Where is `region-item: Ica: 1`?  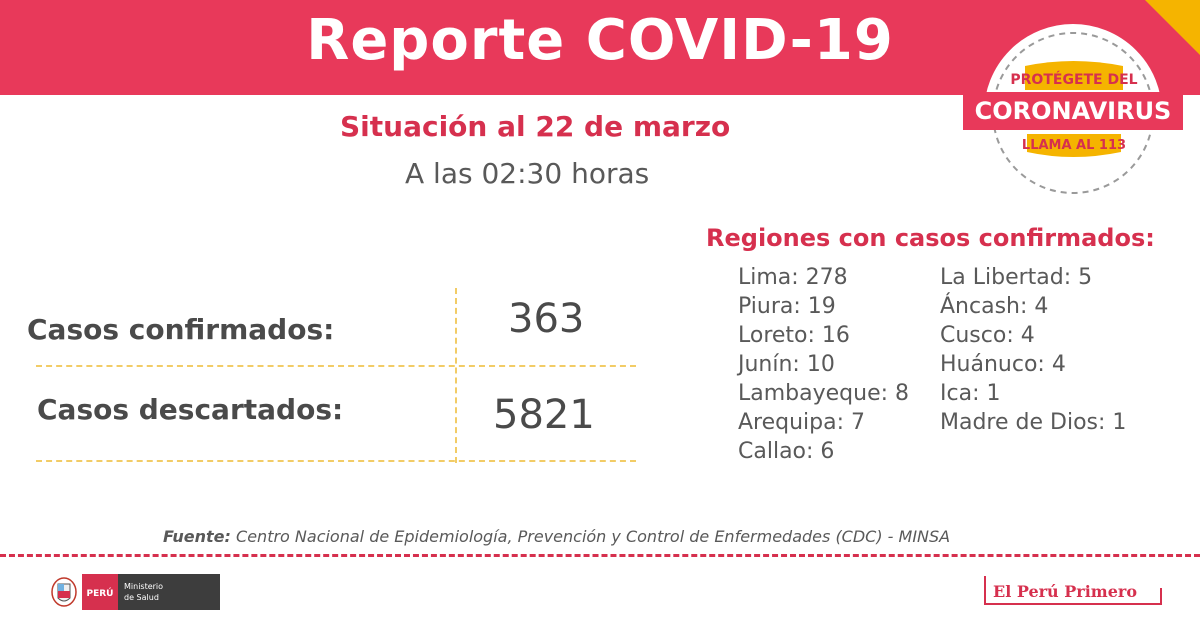
region-item: Ica: 1 is located at coordinates (970, 393).